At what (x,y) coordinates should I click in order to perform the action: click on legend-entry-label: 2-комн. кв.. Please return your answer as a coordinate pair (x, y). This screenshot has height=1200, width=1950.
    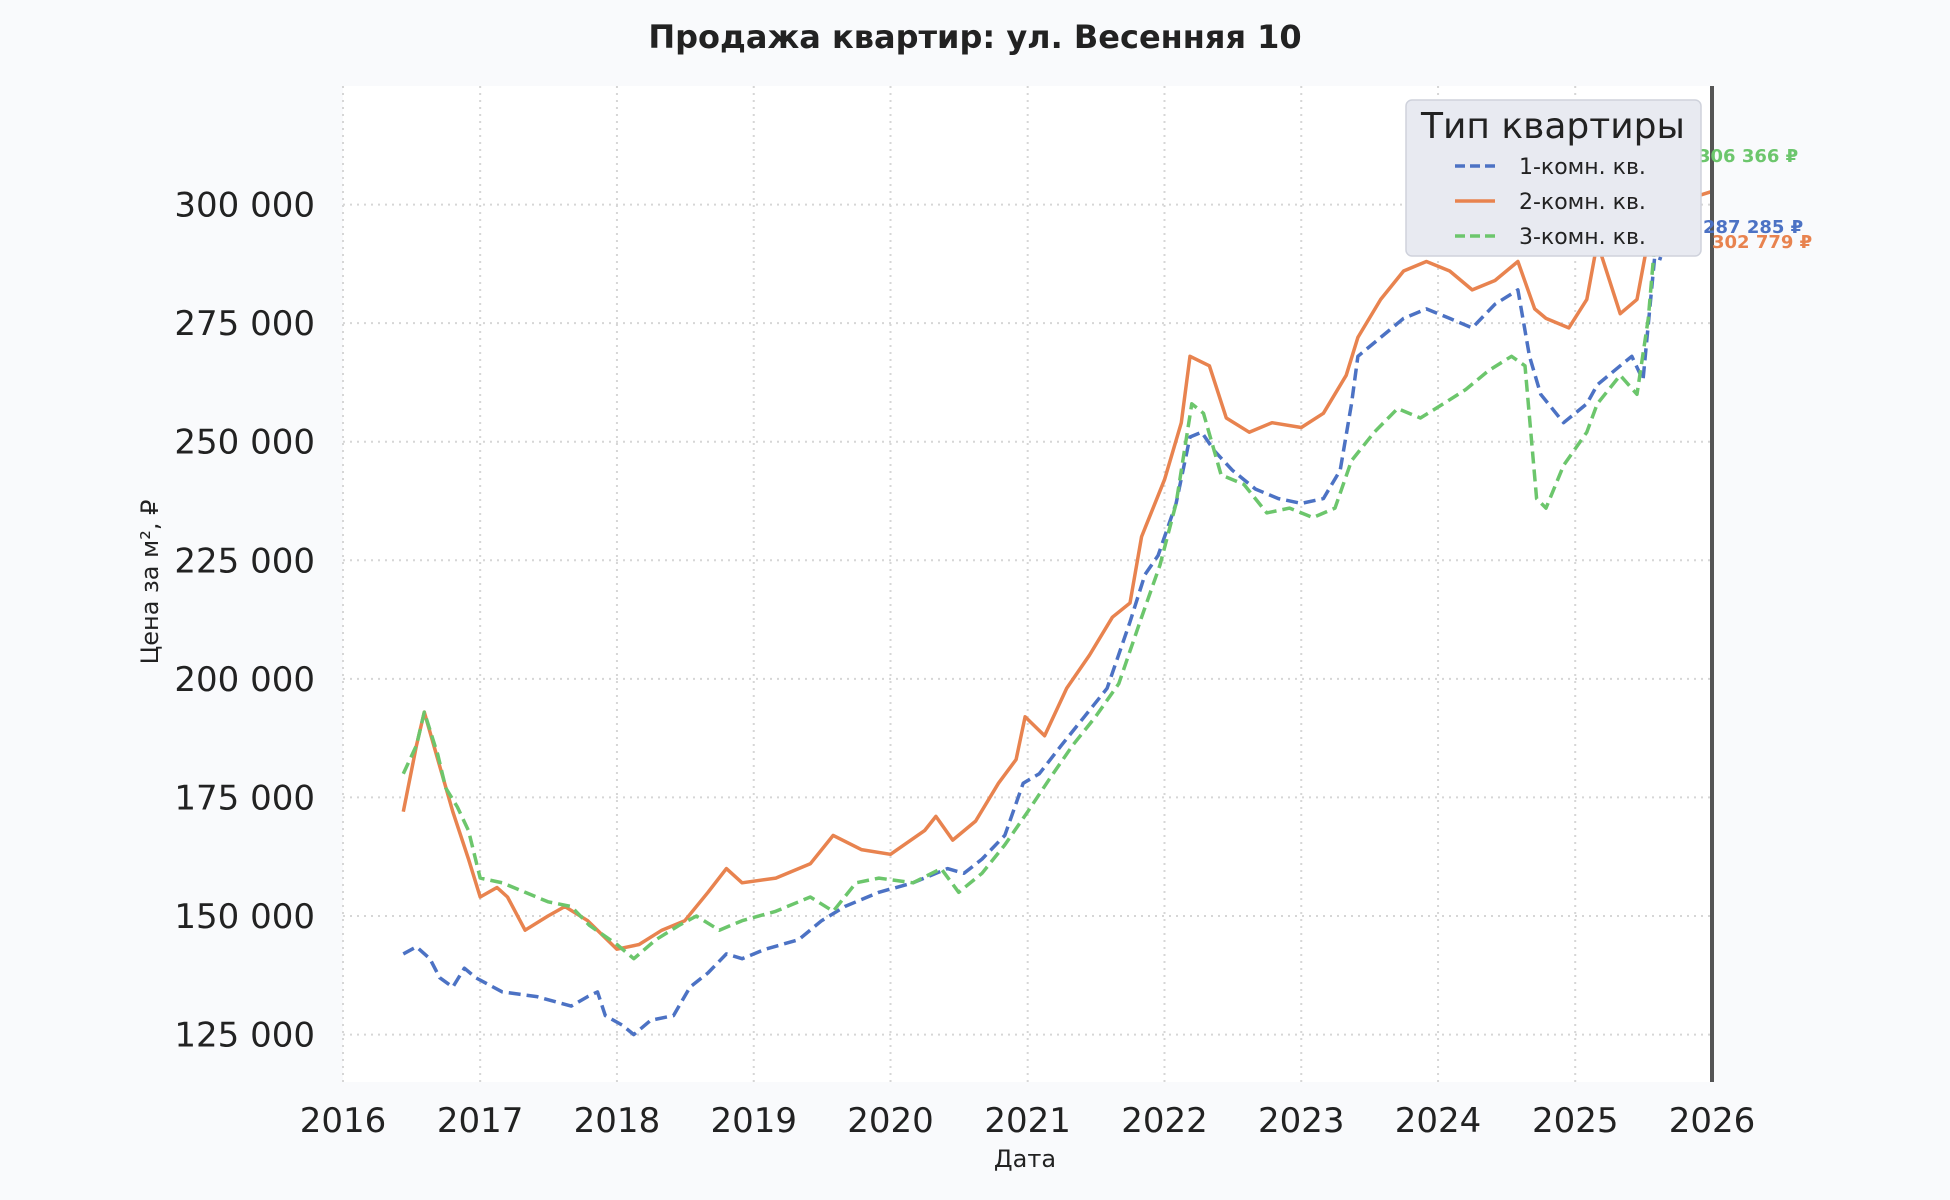
    Looking at the image, I should click on (1582, 202).